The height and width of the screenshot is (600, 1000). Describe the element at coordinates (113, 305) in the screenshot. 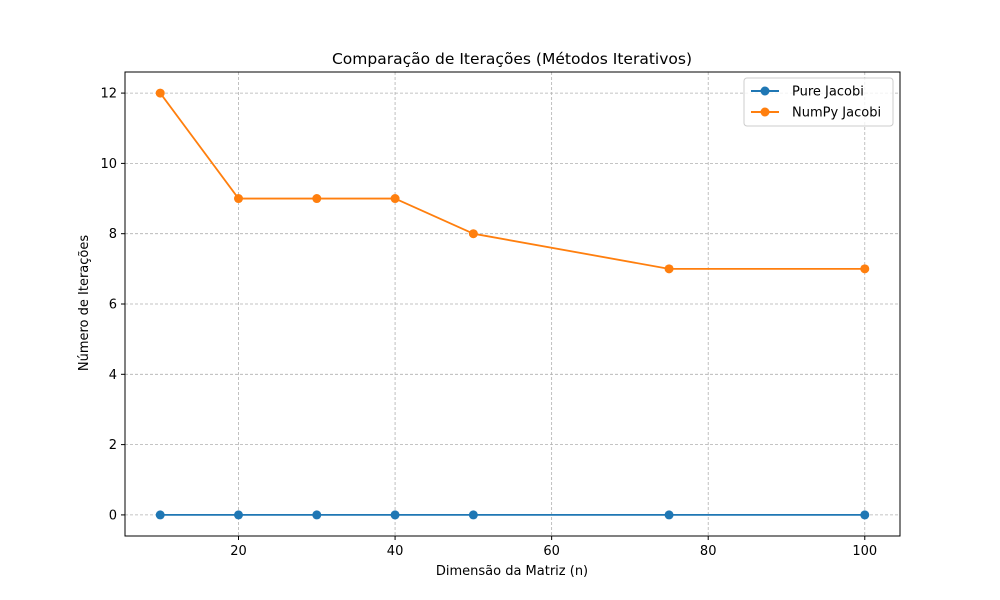

I see `y-tick-label: 6` at that location.